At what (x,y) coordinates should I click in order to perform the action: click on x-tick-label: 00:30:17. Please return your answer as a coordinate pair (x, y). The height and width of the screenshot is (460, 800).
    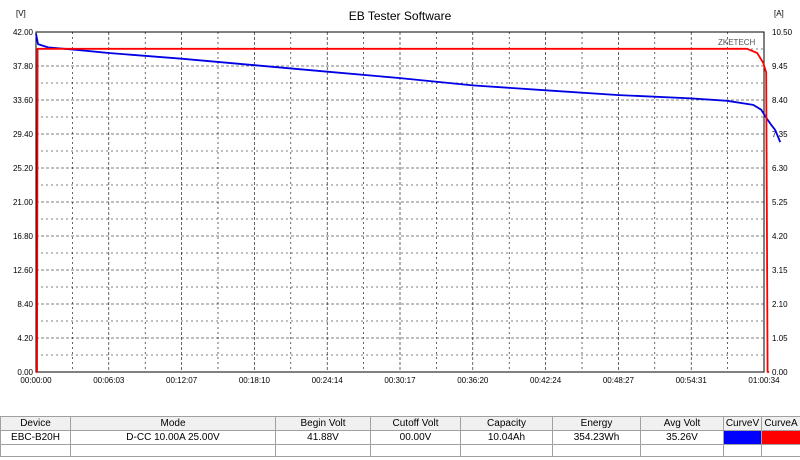
    Looking at the image, I should click on (400, 380).